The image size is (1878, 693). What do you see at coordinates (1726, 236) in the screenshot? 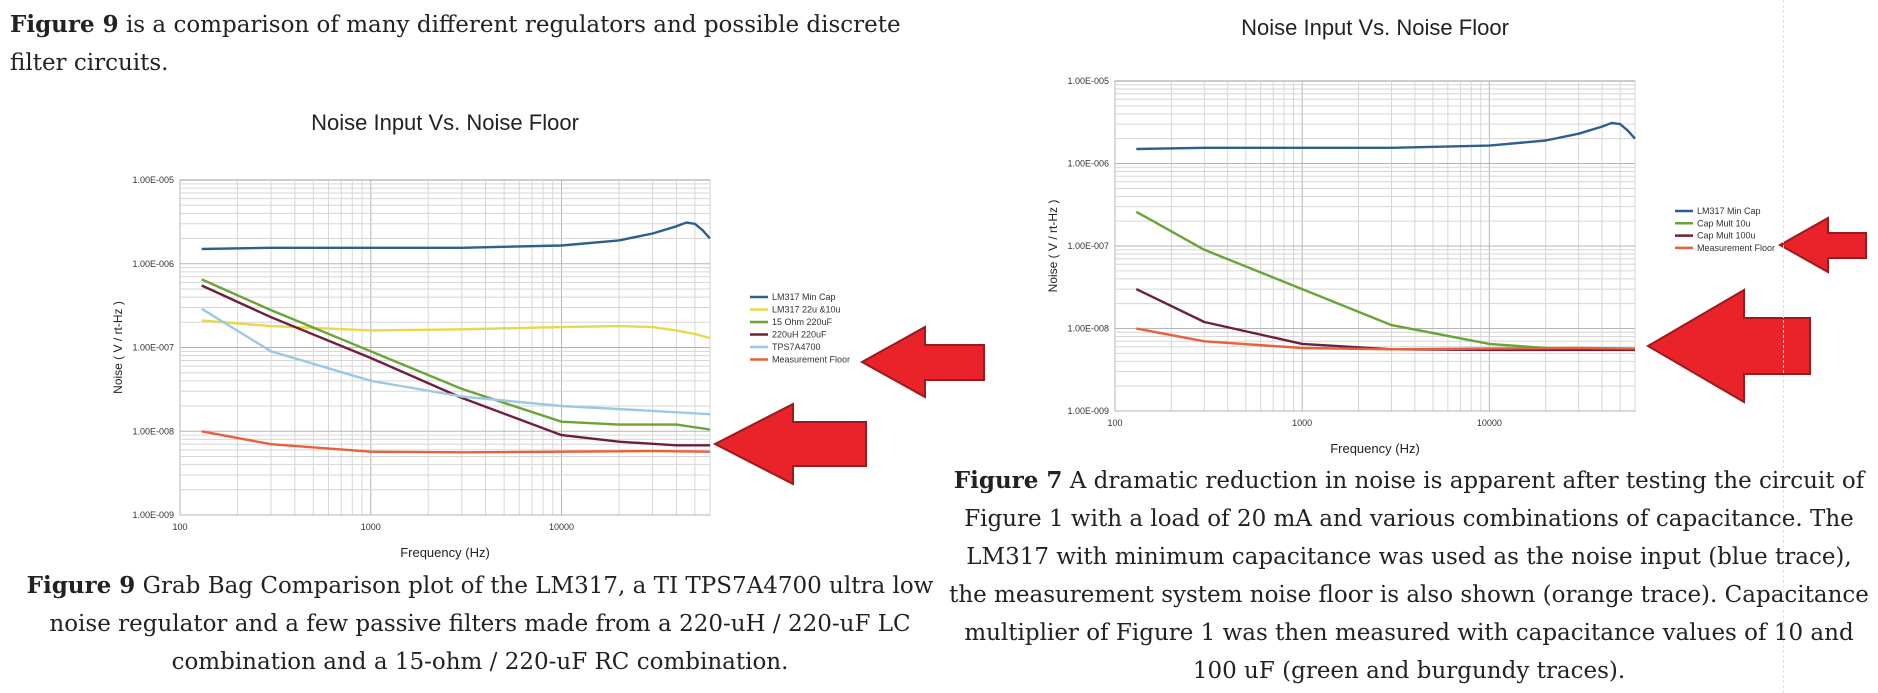
I see `legend-label: Cap Mult 100u` at bounding box center [1726, 236].